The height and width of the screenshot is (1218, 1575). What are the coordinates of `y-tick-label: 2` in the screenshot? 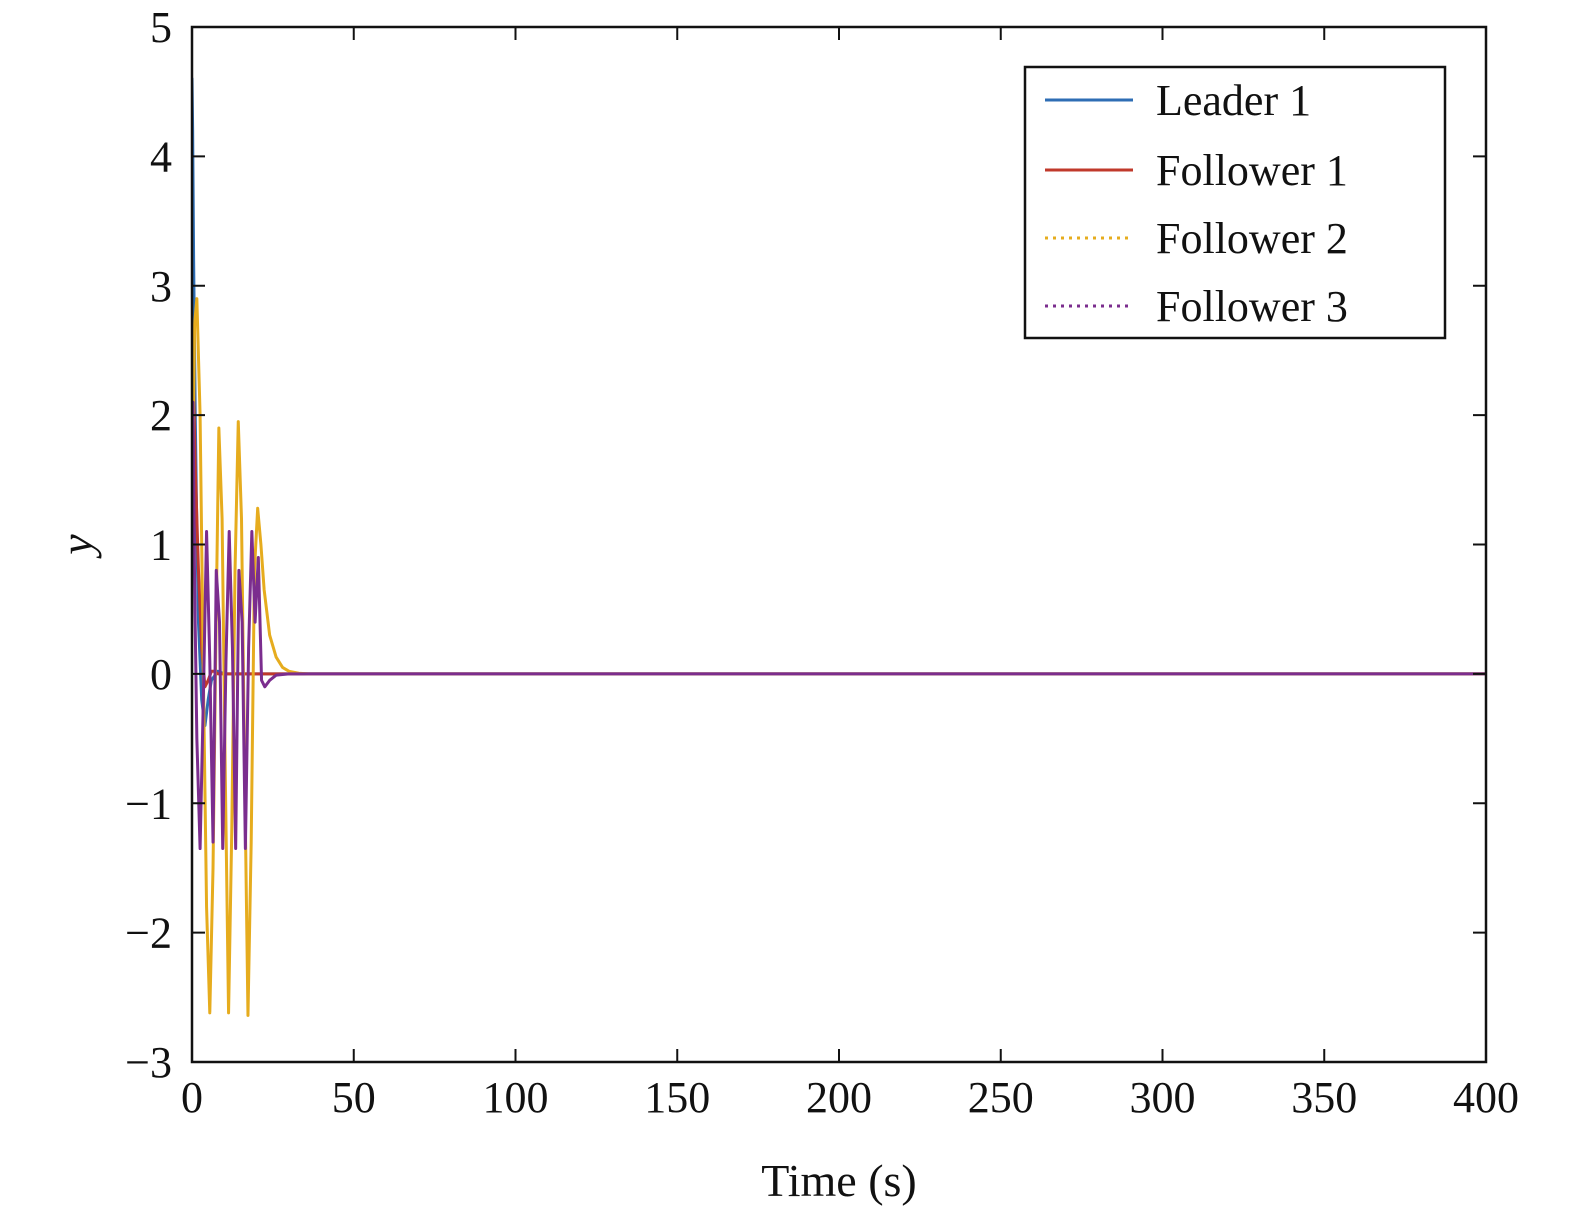 It's located at (161, 415).